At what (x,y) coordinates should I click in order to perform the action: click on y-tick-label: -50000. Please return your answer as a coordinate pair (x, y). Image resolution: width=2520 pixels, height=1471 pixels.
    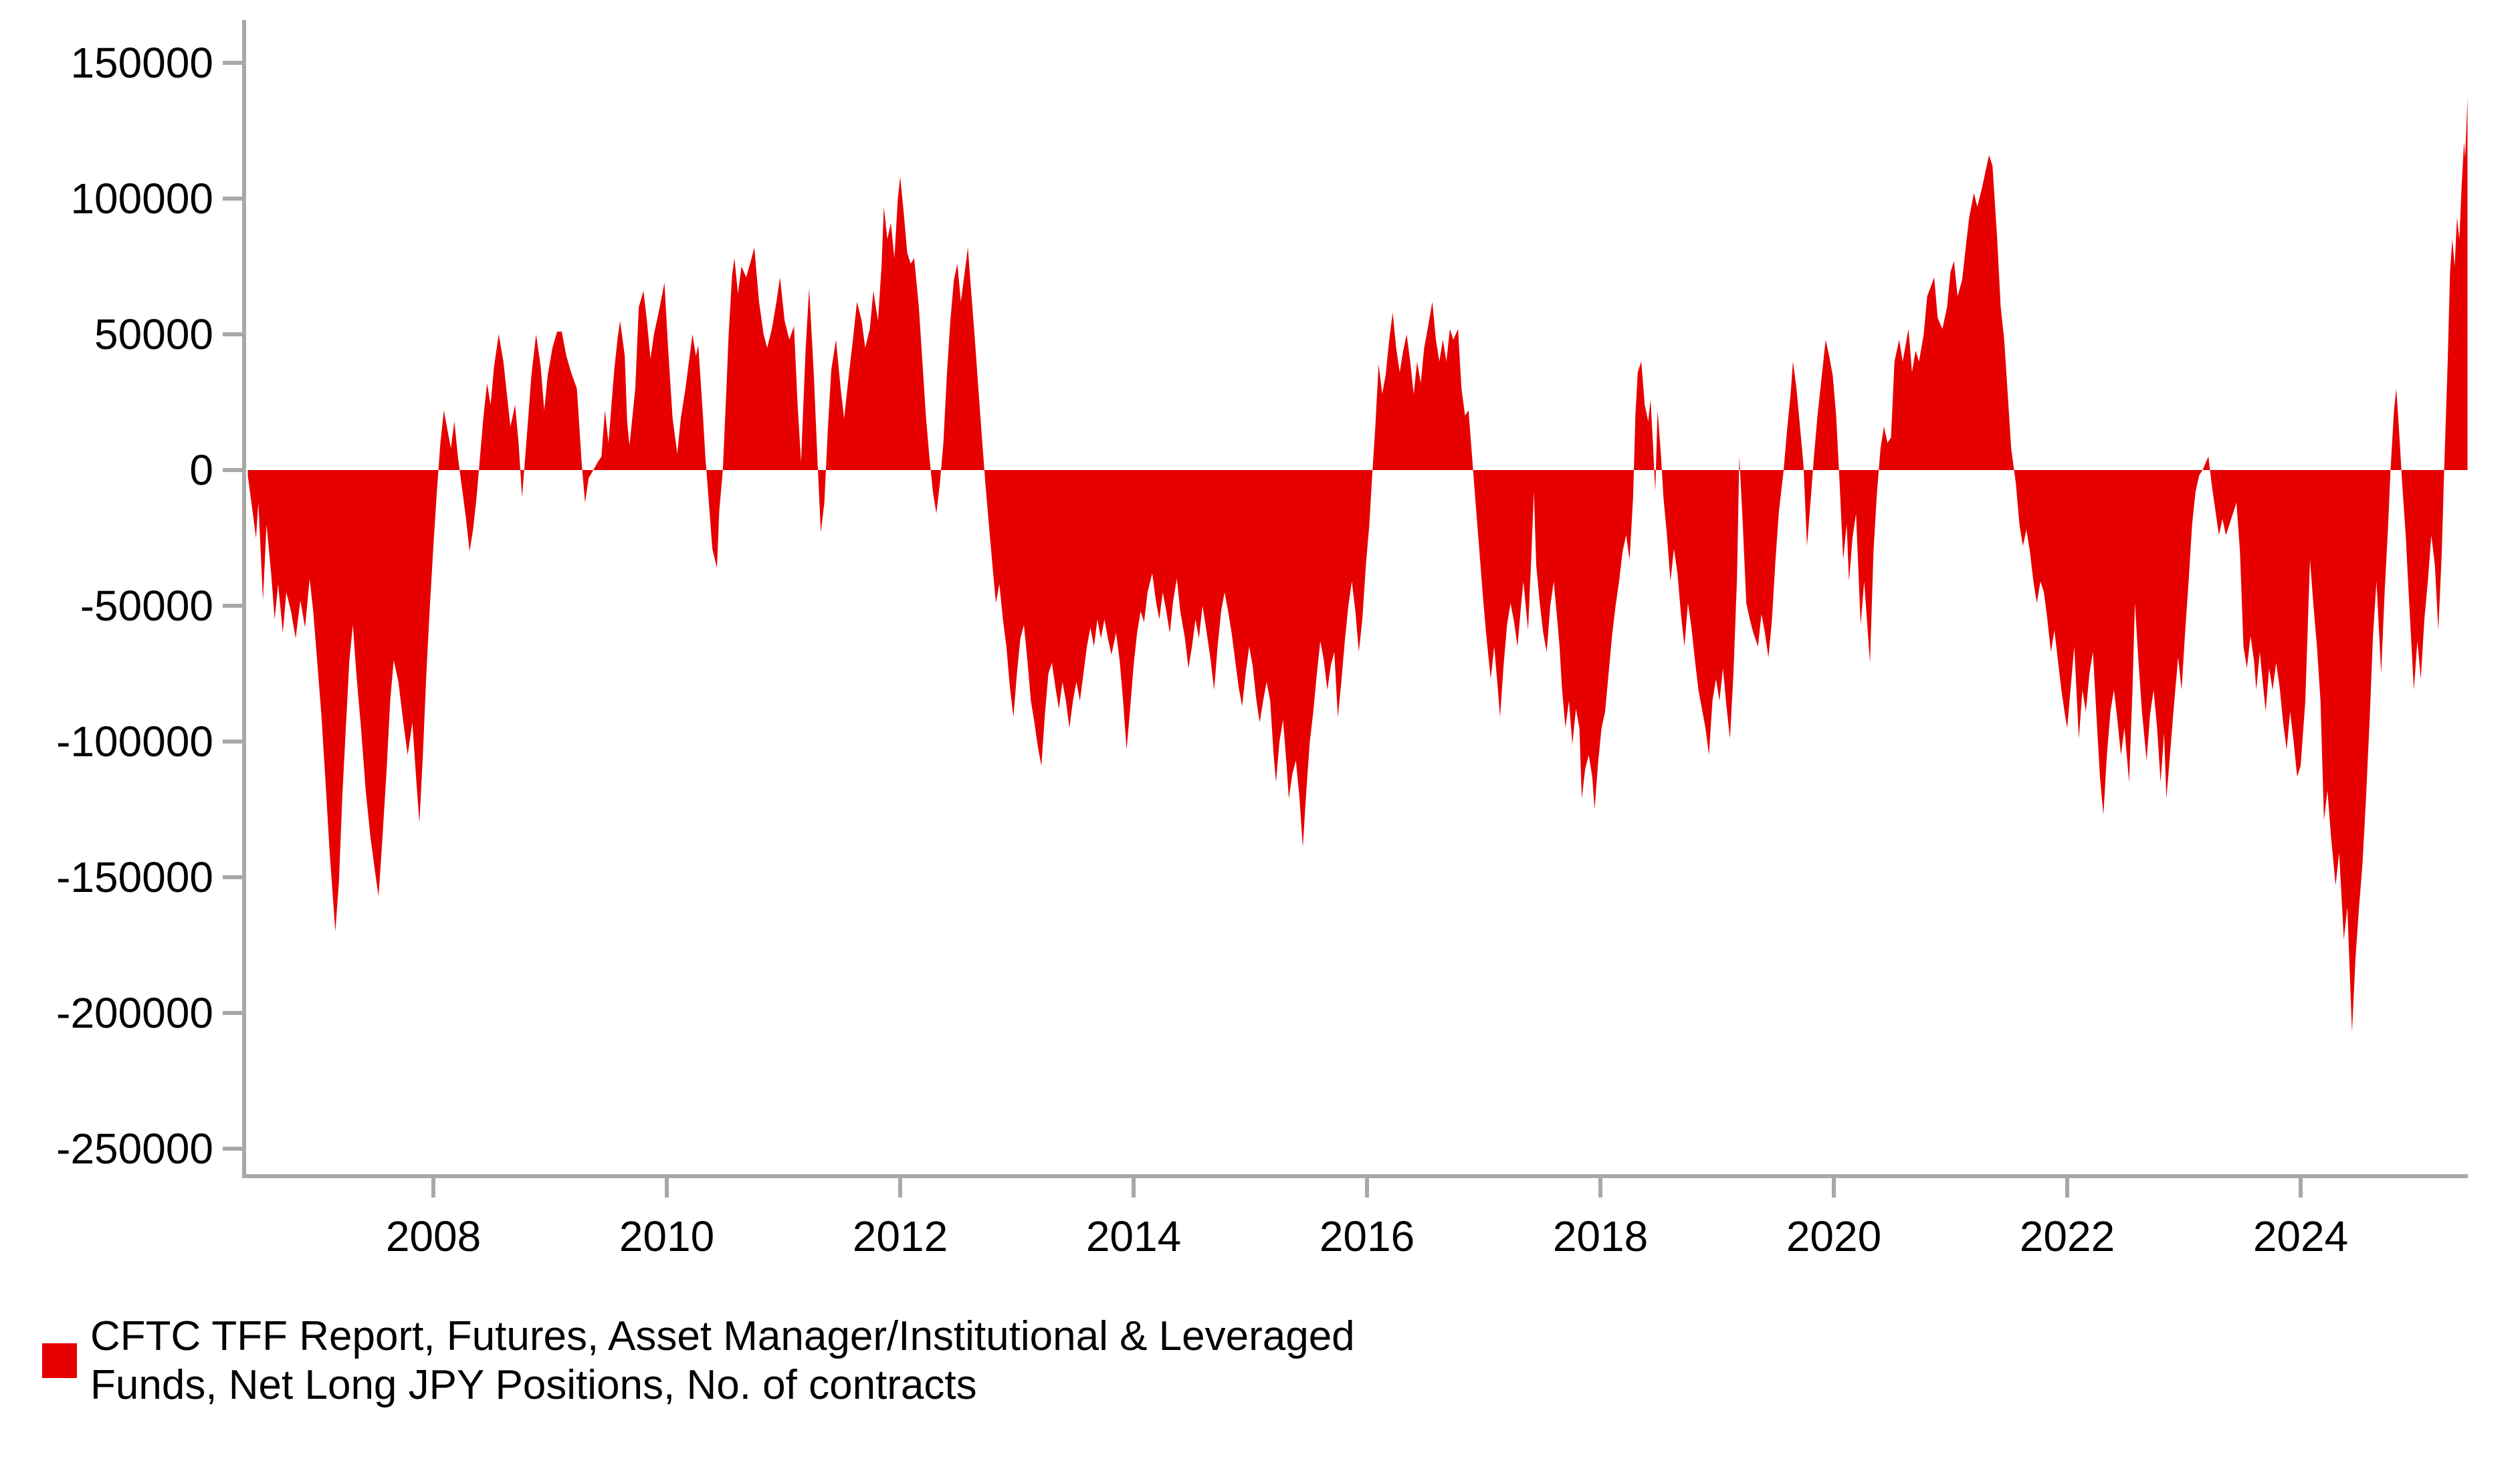
    Looking at the image, I should click on (146, 606).